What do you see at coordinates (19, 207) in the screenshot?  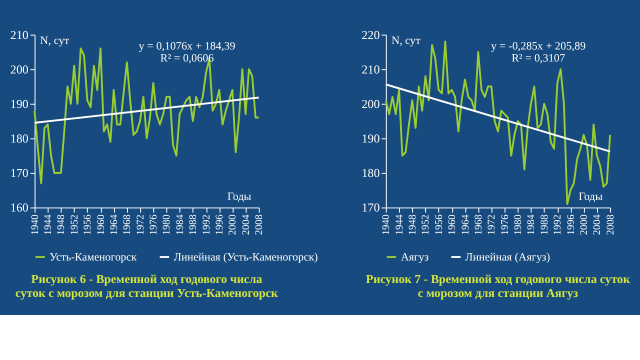 I see `y-tick-label: 160` at bounding box center [19, 207].